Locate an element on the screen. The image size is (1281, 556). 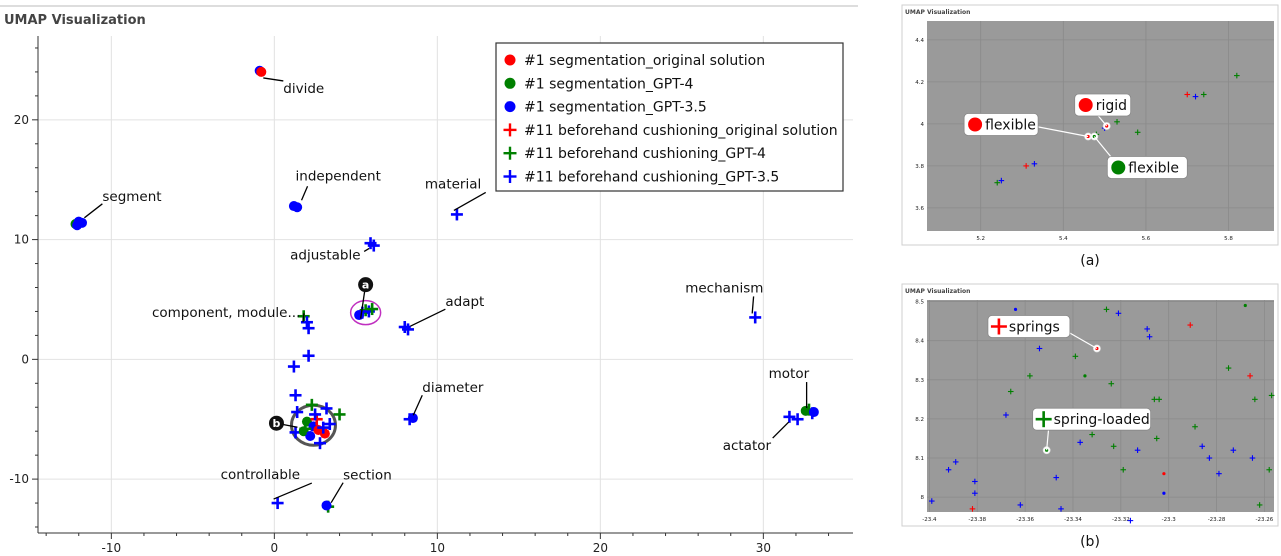
inset-x-tick-label: 5.4 is located at coordinates (1063, 239).